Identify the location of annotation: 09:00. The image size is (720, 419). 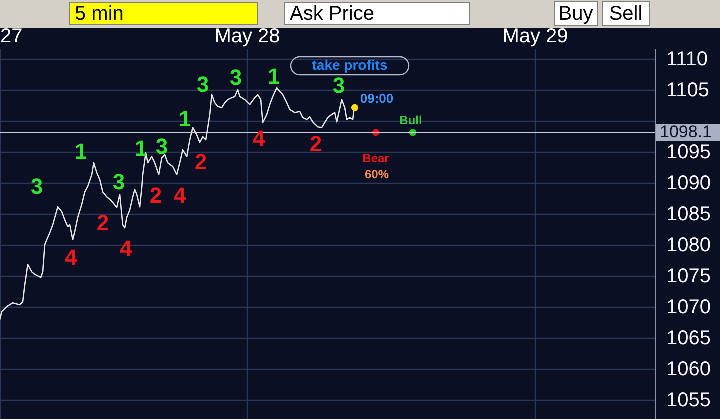
(377, 98).